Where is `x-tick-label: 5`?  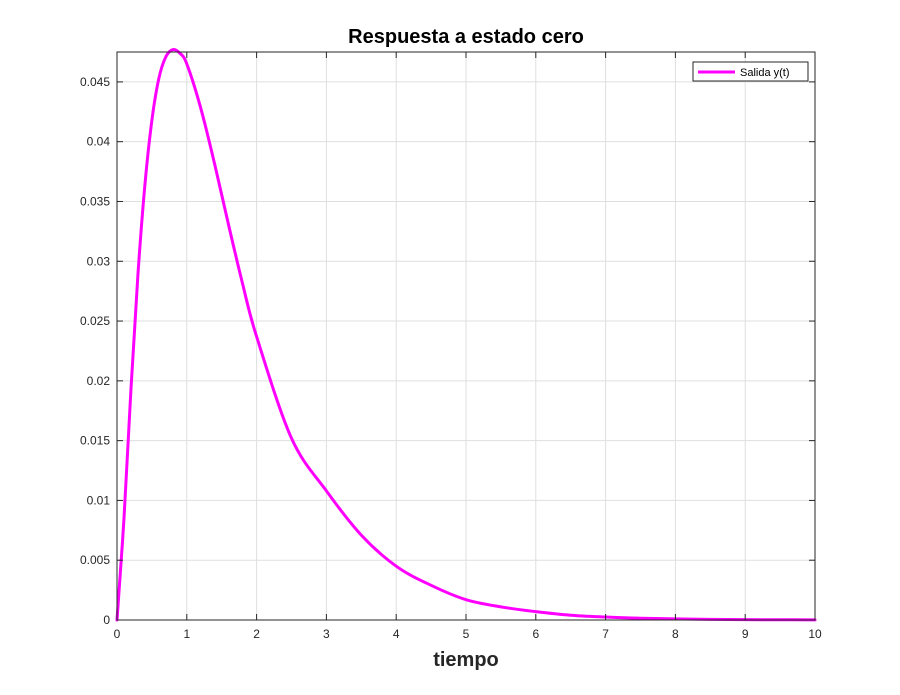
x-tick-label: 5 is located at coordinates (466, 634).